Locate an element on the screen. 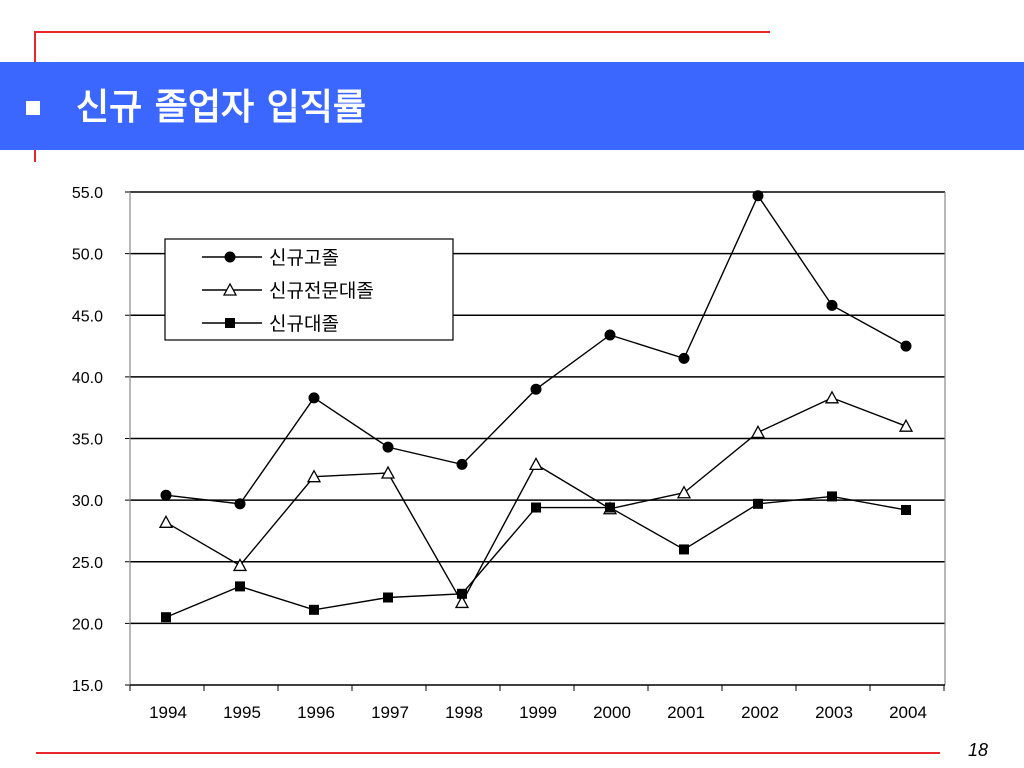 Image resolution: width=1024 pixels, height=768 pixels. x-tick-label: 2003 is located at coordinates (834, 712).